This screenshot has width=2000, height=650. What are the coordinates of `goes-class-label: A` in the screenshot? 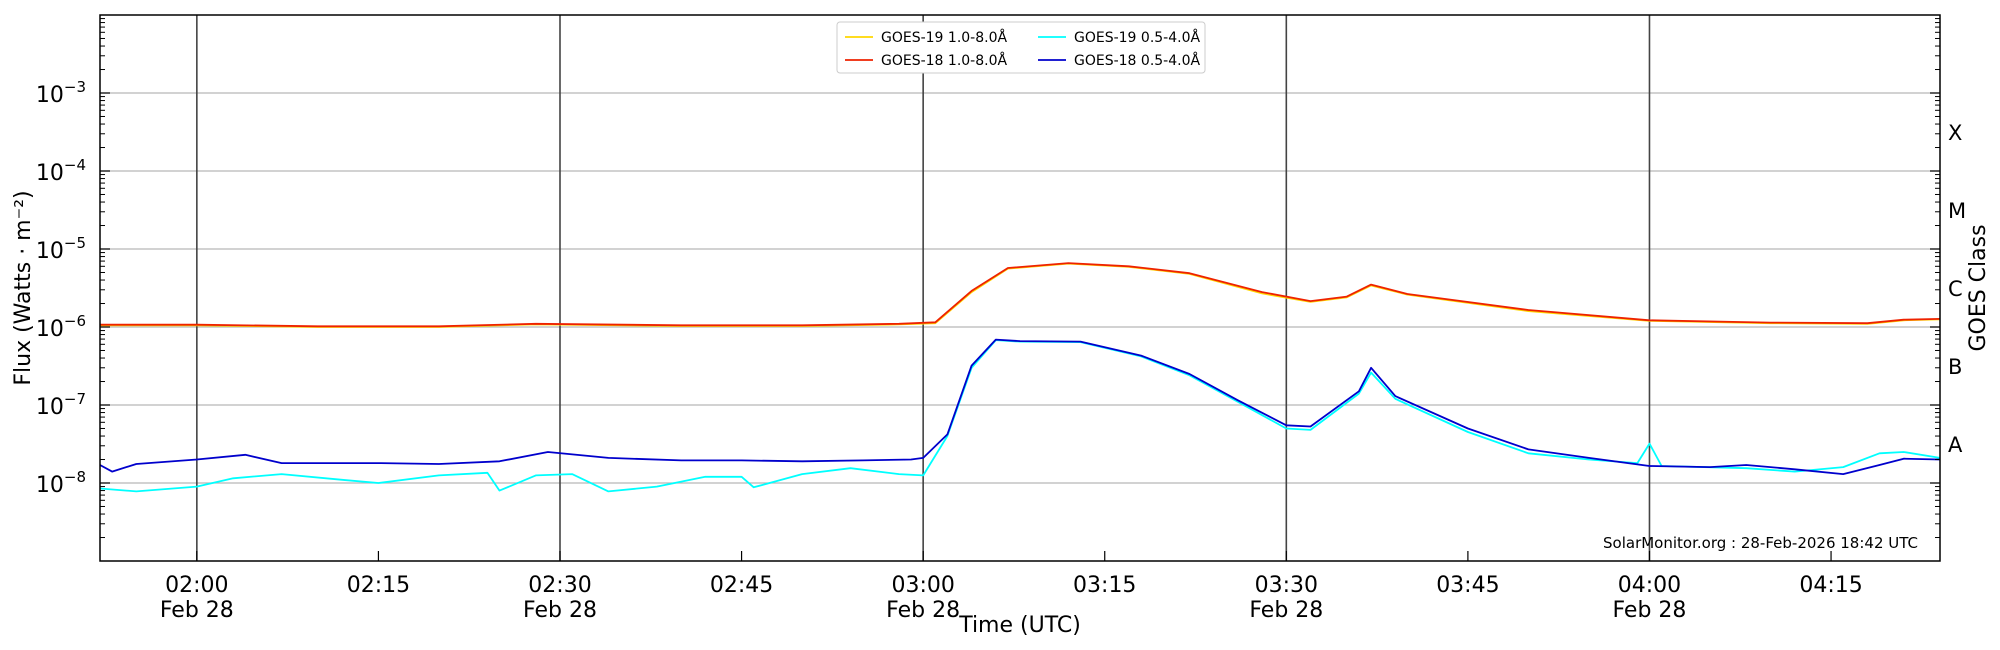 It's located at (1955, 445).